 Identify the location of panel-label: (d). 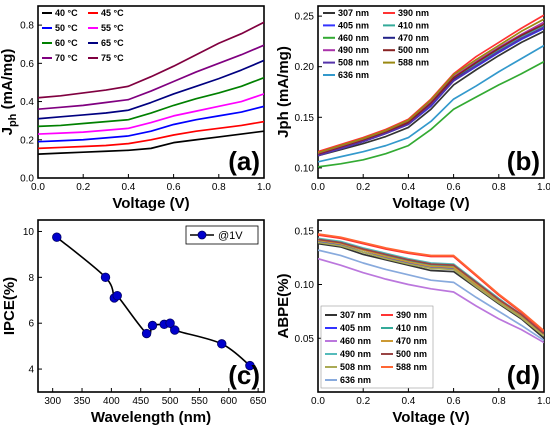
(523, 375).